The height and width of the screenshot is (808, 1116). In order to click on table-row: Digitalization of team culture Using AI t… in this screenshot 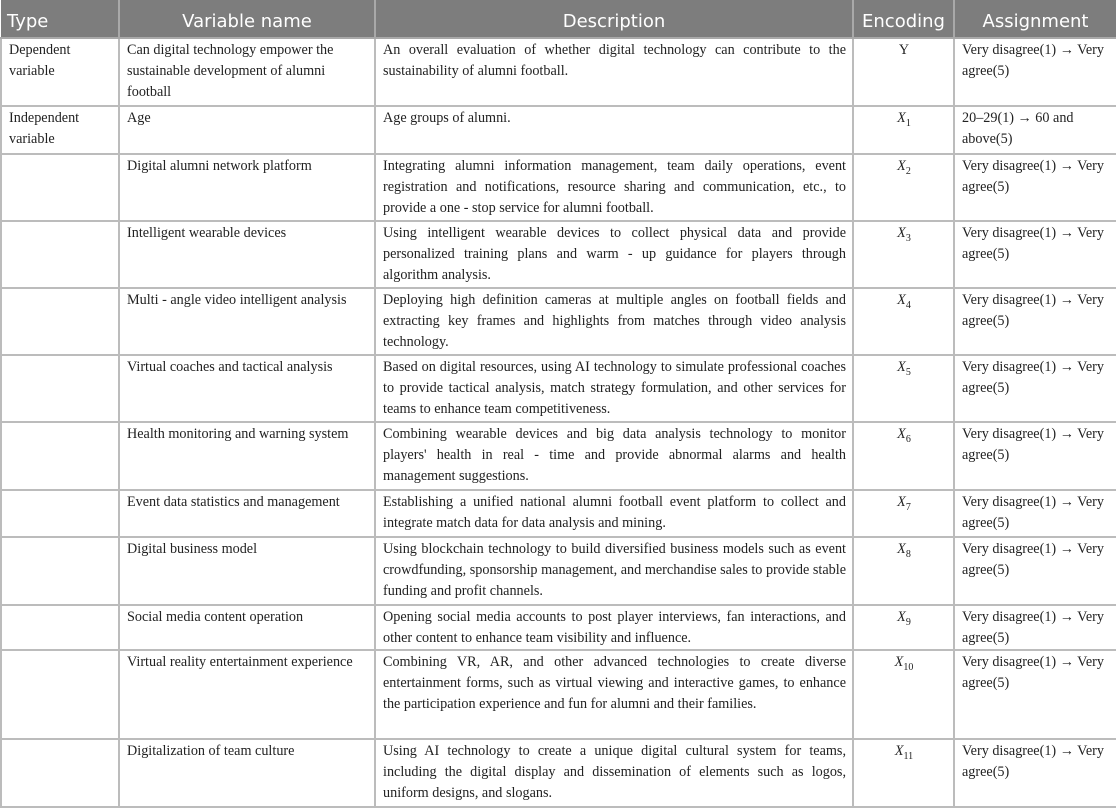, I will do `click(558, 773)`.